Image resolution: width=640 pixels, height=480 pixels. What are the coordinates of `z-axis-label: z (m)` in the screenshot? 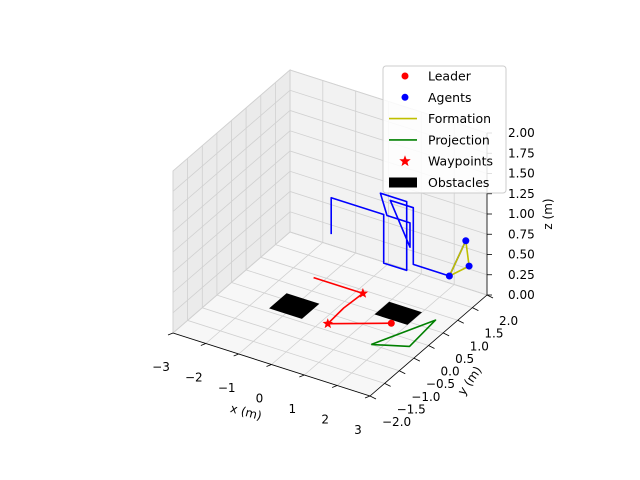 It's located at (548, 213).